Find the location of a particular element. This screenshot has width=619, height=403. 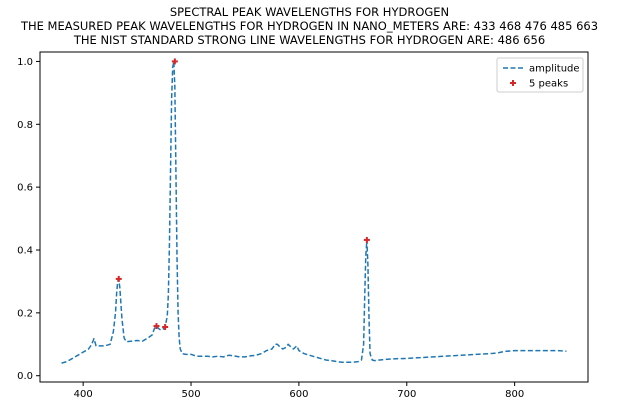

y-tick-label: 0.8 is located at coordinates (25, 125).